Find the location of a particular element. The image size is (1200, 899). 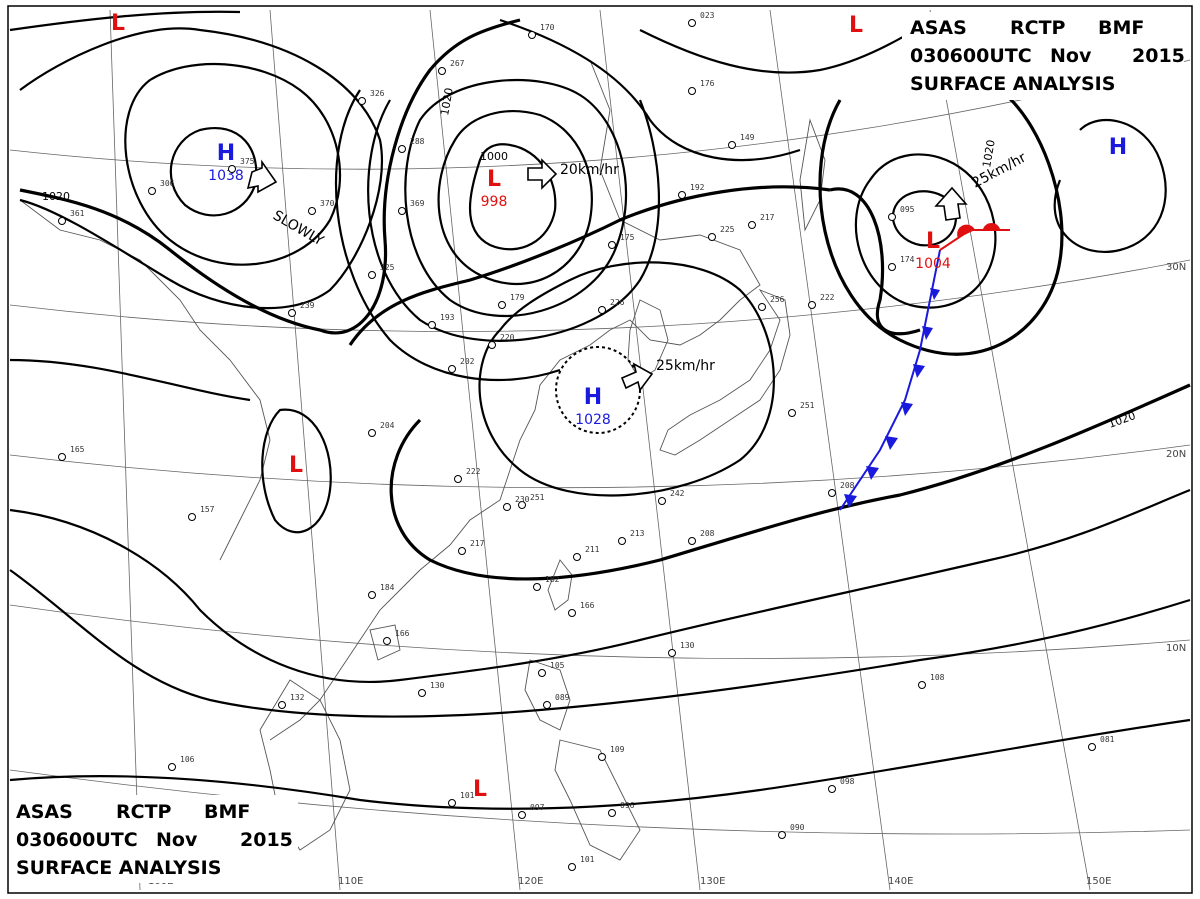

isobar-bold is located at coordinates (270, 176).